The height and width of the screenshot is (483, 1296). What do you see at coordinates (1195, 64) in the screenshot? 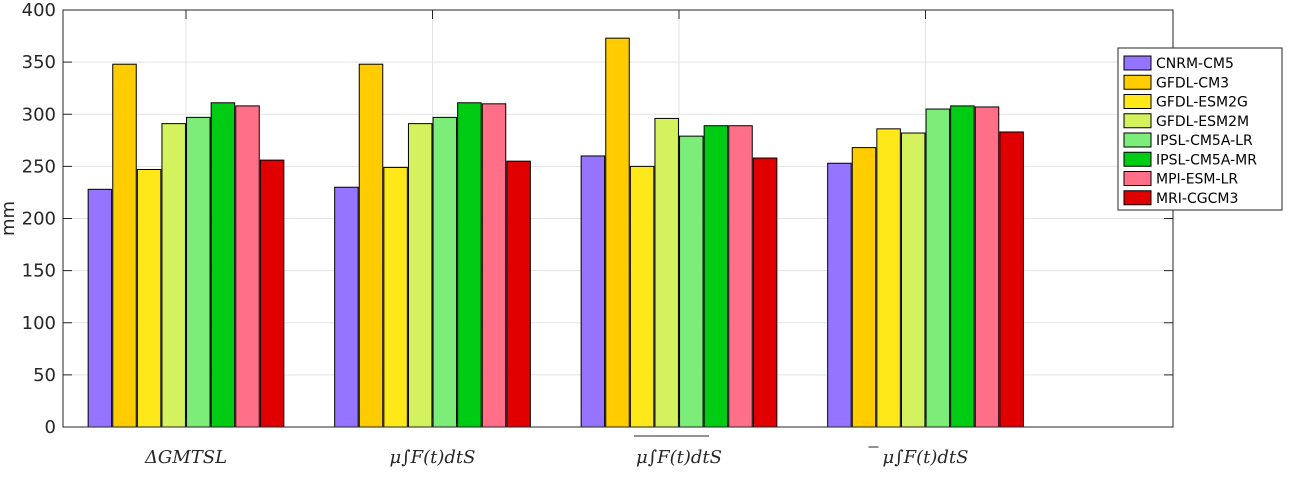
I see `legend-label: CNRM-CM5` at bounding box center [1195, 64].